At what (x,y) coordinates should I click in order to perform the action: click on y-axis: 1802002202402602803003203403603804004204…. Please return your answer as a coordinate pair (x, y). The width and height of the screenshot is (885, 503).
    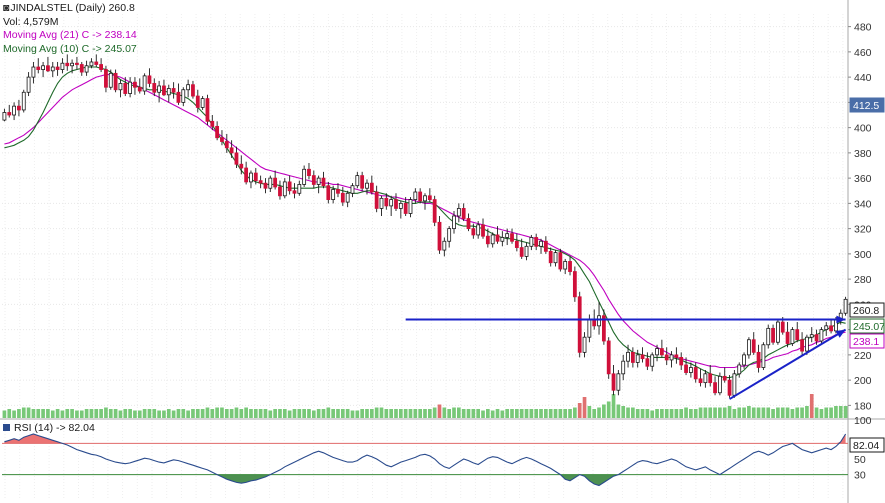
    Looking at the image, I should click on (860, 252).